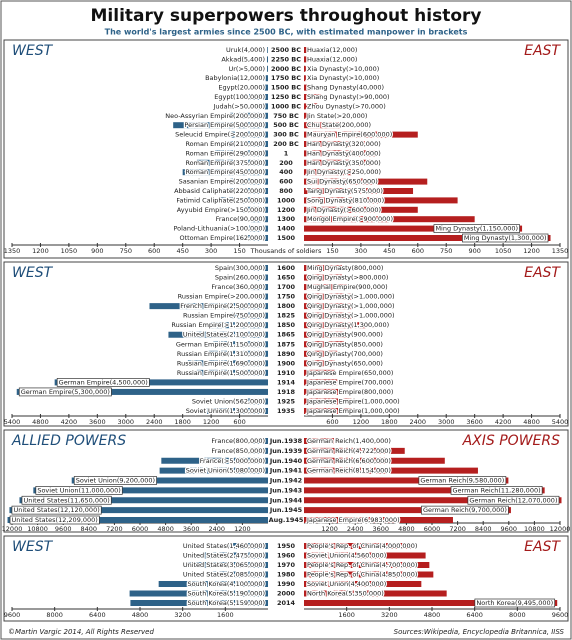 Image resolution: width=572 pixels, height=640 pixels. I want to click on bar-label: Ming Dynasty(1,150,000), so click(476, 229).